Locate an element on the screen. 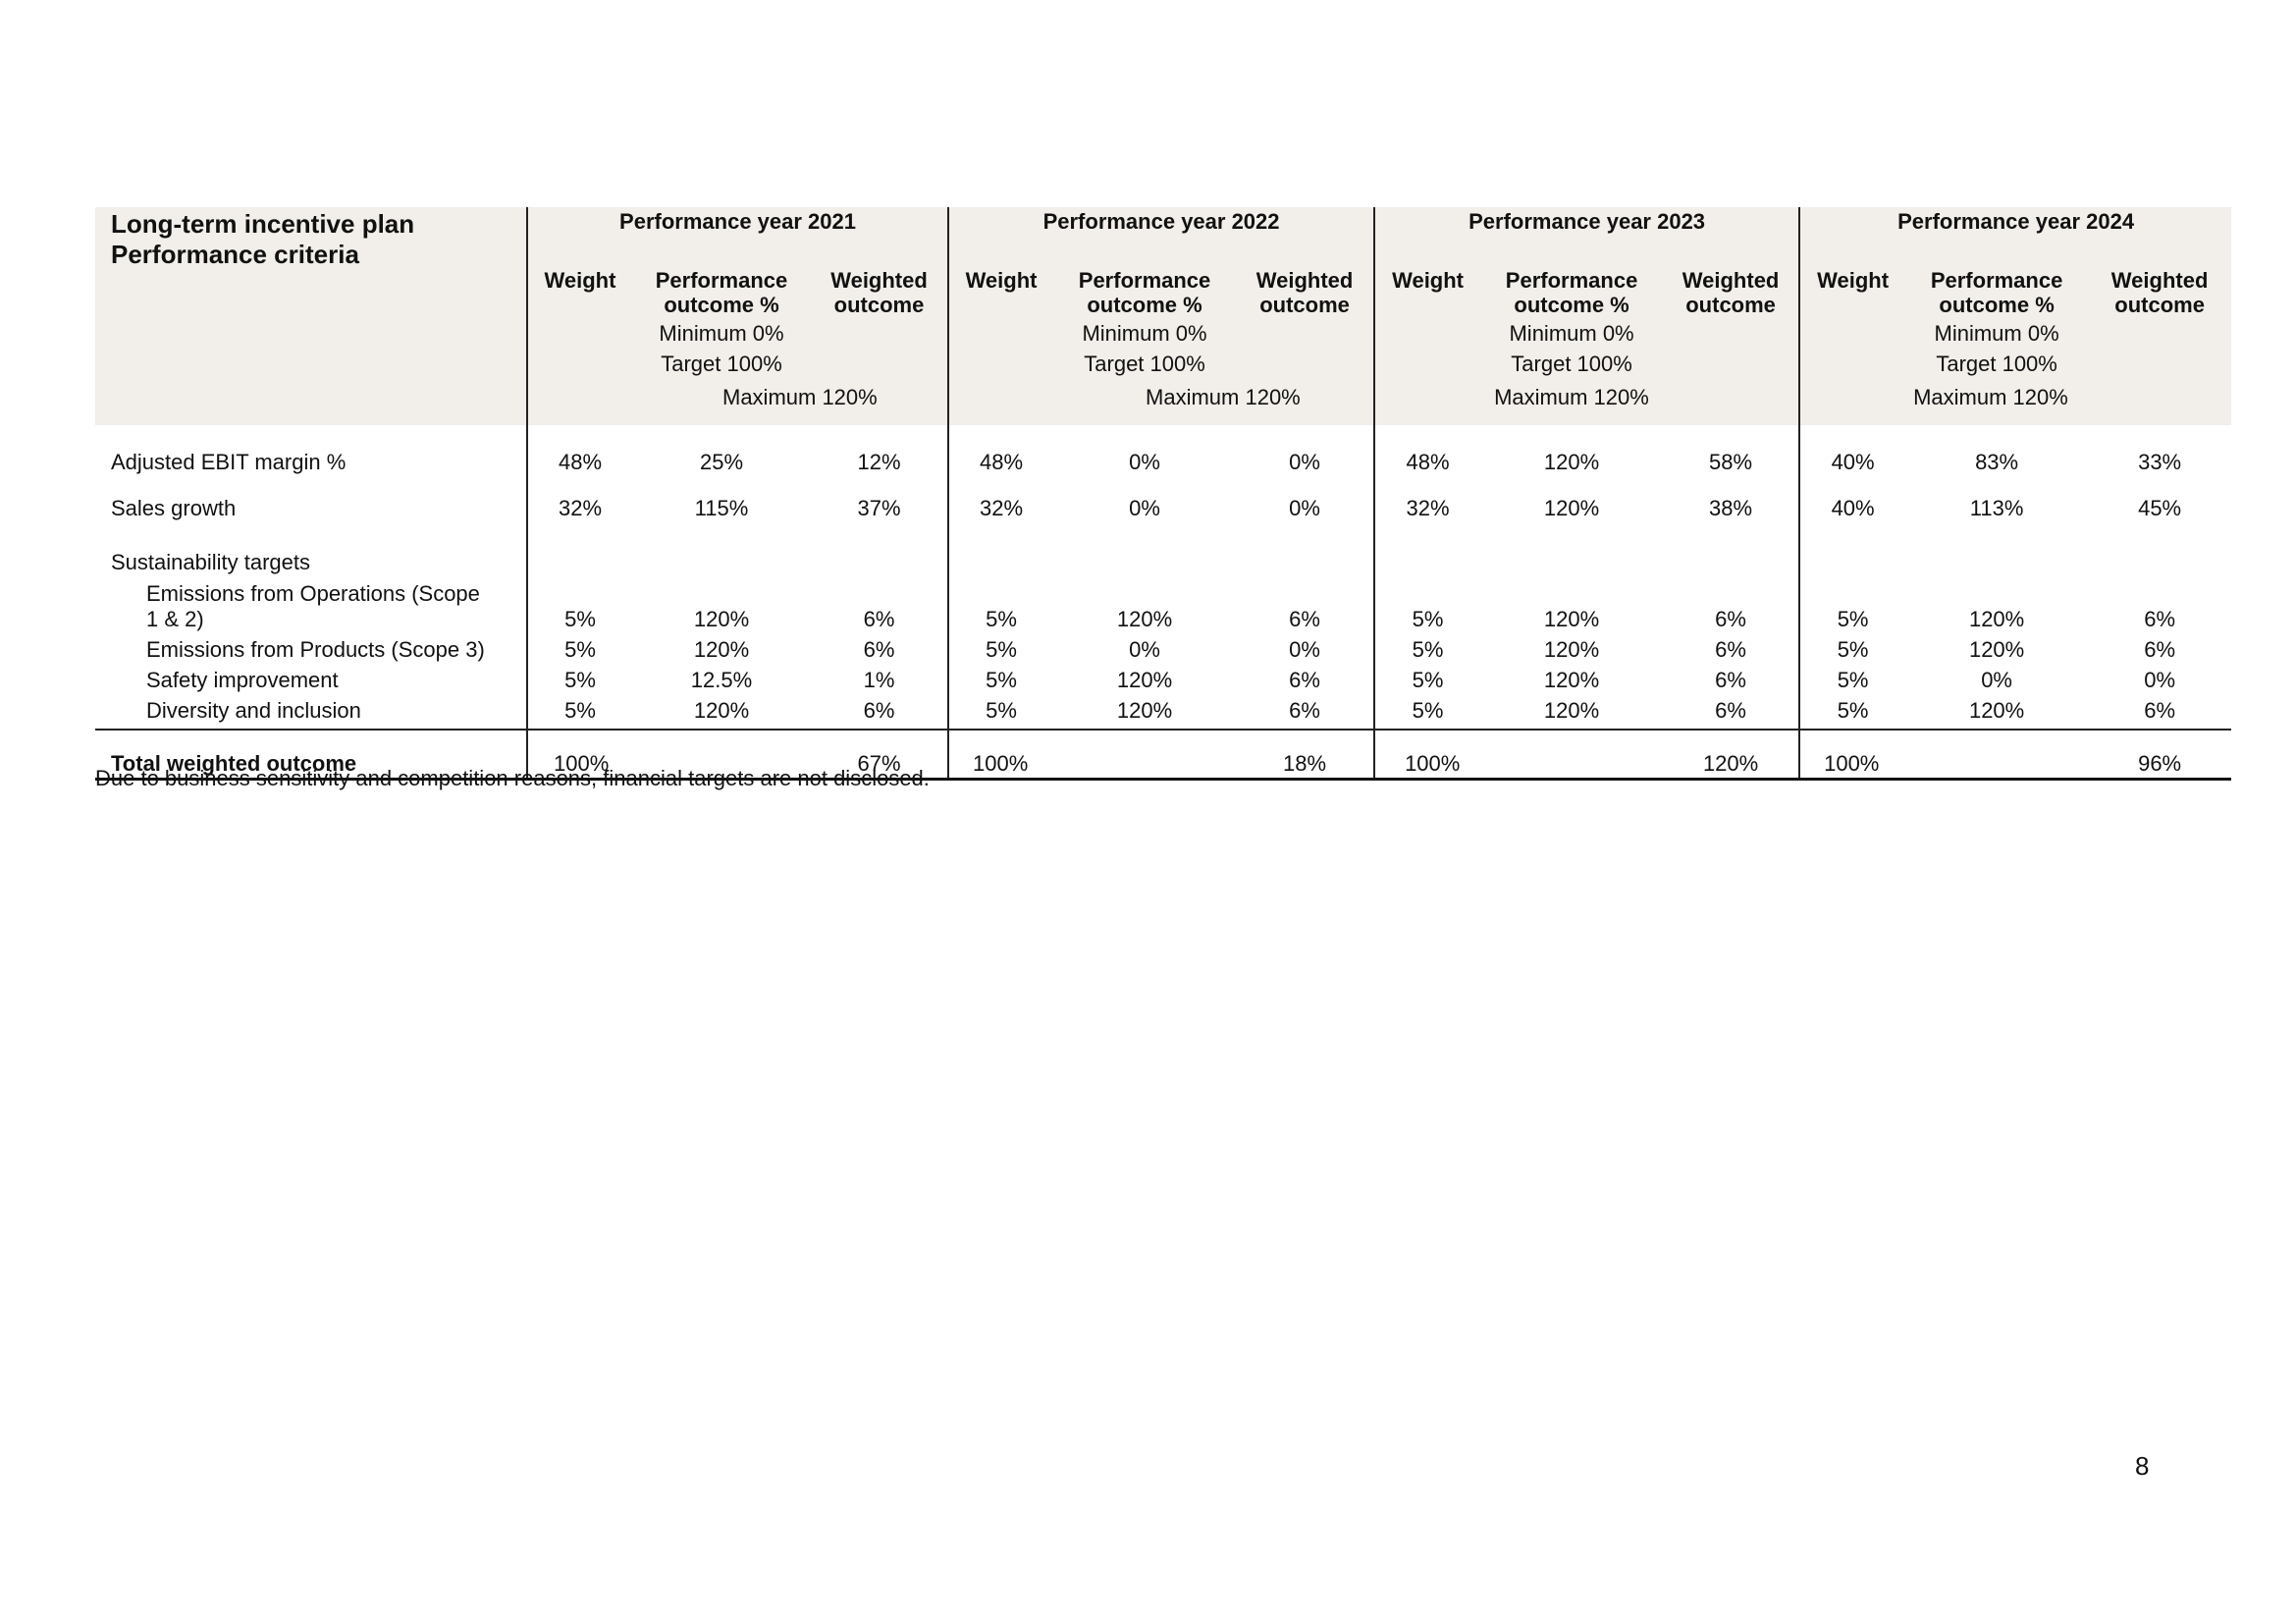 The height and width of the screenshot is (1624, 2296). col-weighted-2023: Weighted outcome is located at coordinates (1731, 341).